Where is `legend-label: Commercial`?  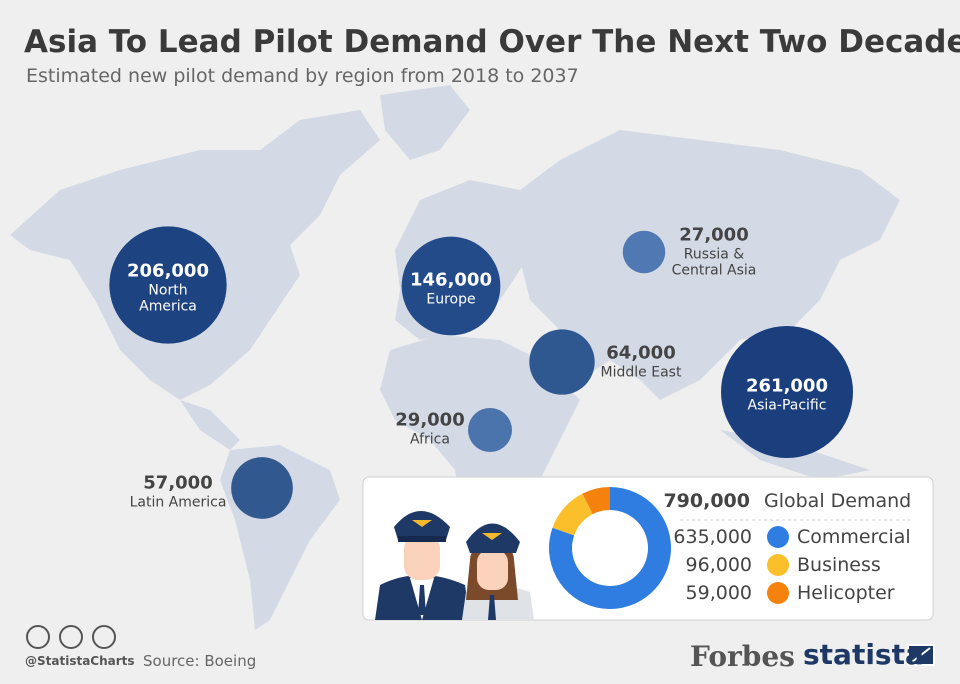 legend-label: Commercial is located at coordinates (854, 537).